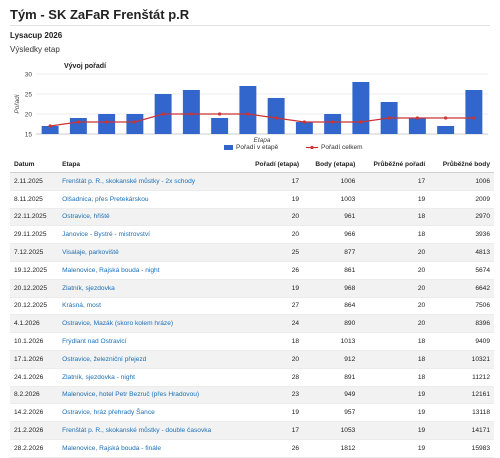 The width and height of the screenshot is (500, 458). Describe the element at coordinates (262, 140) in the screenshot. I see `x-axis-label: Etapa` at that location.